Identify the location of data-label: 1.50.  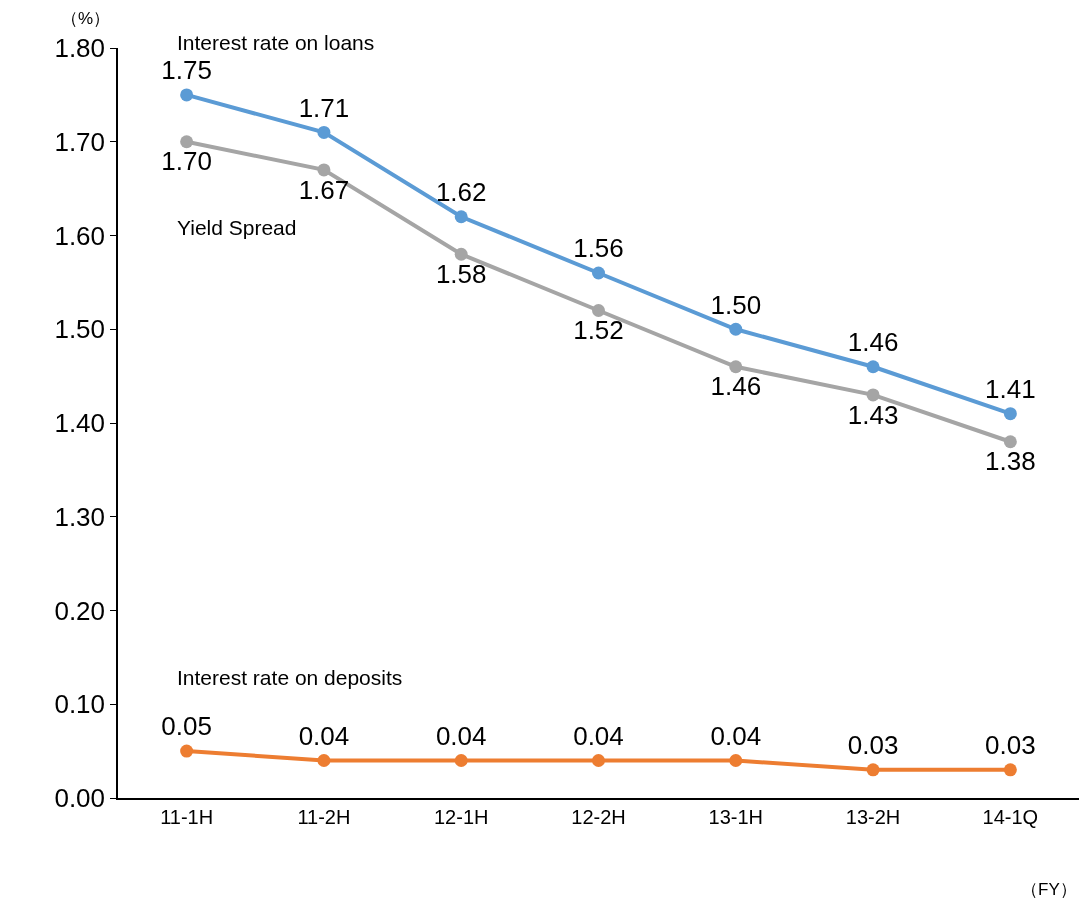
(736, 304).